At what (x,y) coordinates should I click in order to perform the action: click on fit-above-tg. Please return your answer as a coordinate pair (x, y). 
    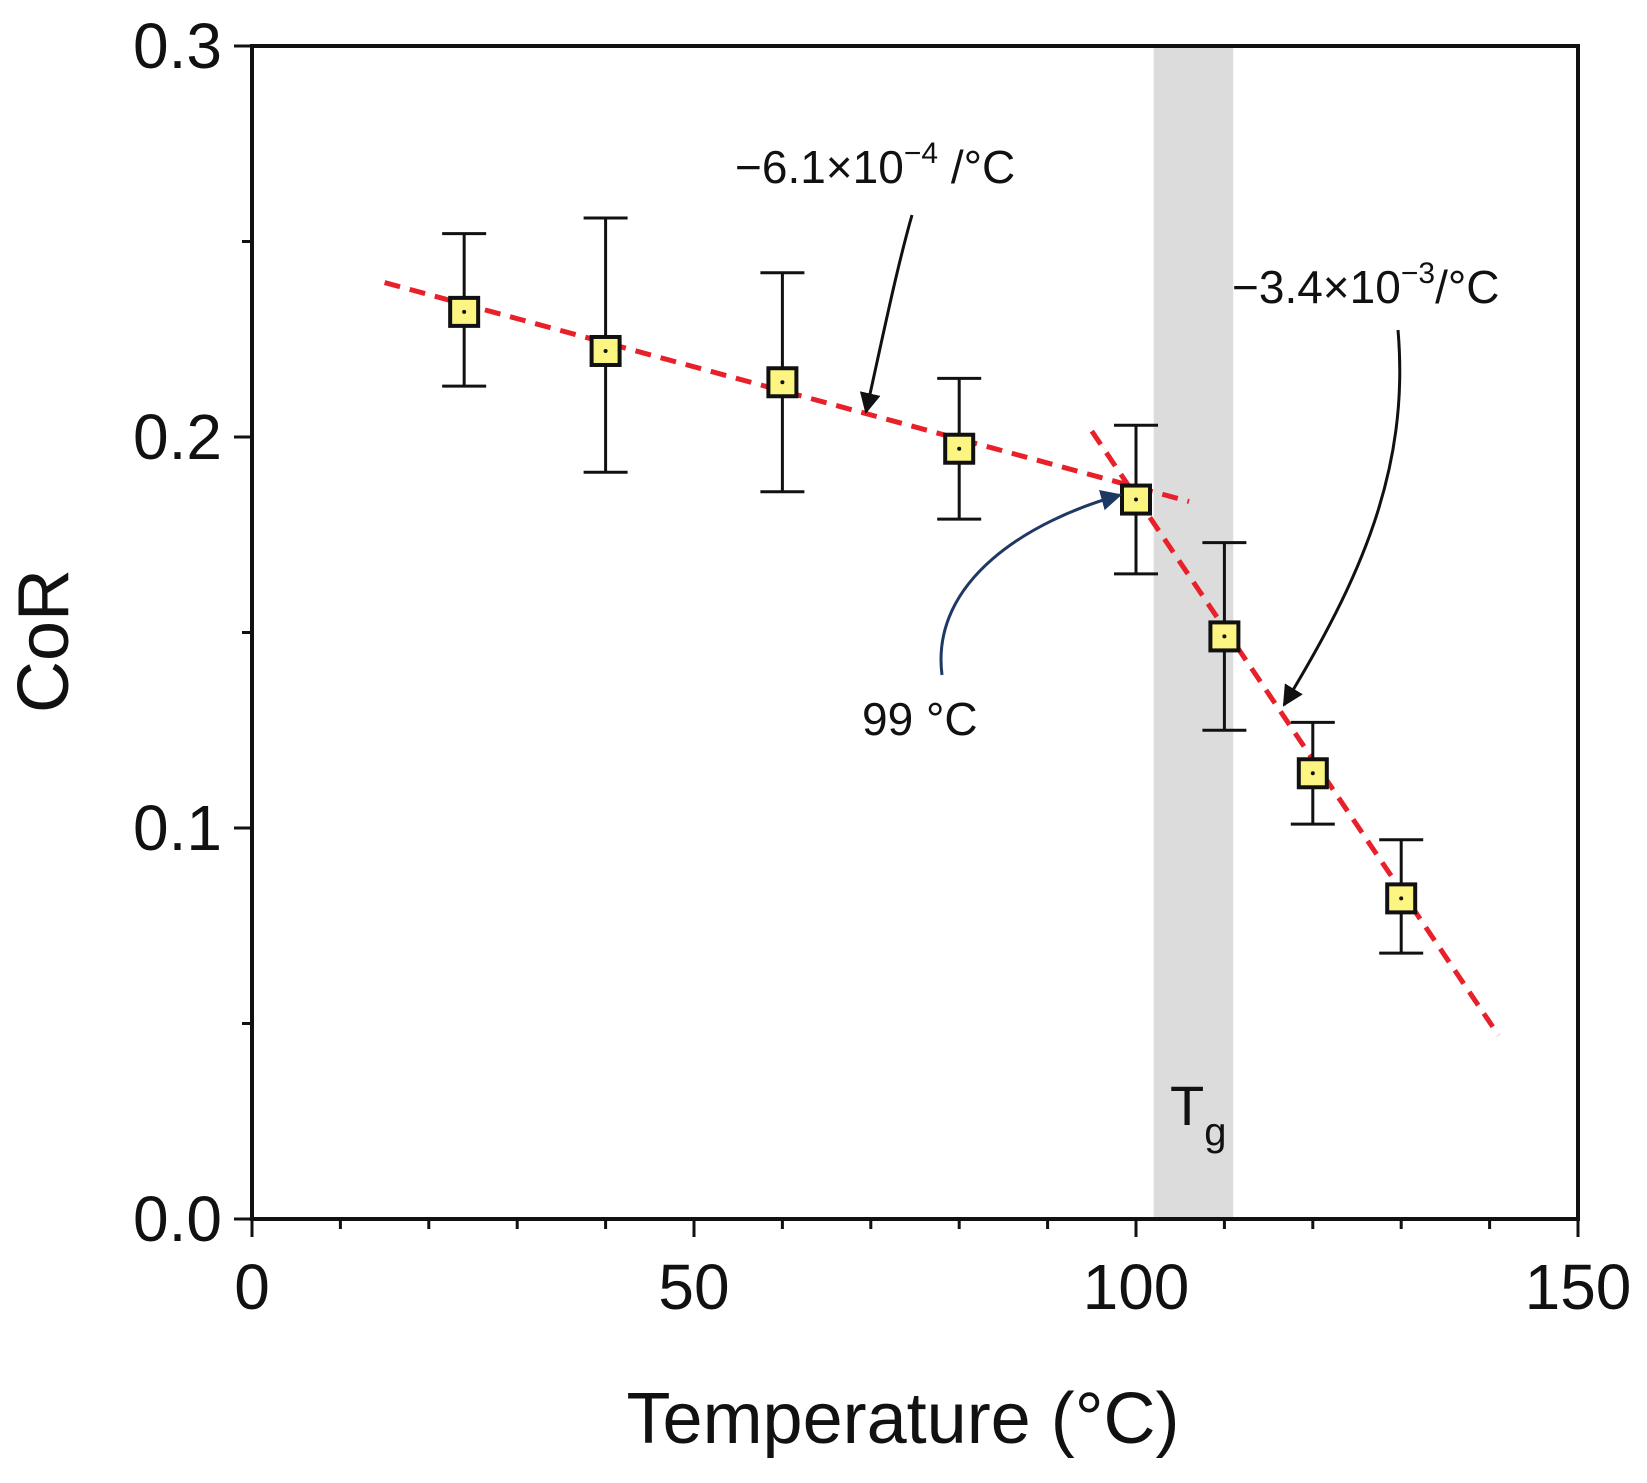
    Looking at the image, I should click on (1295, 733).